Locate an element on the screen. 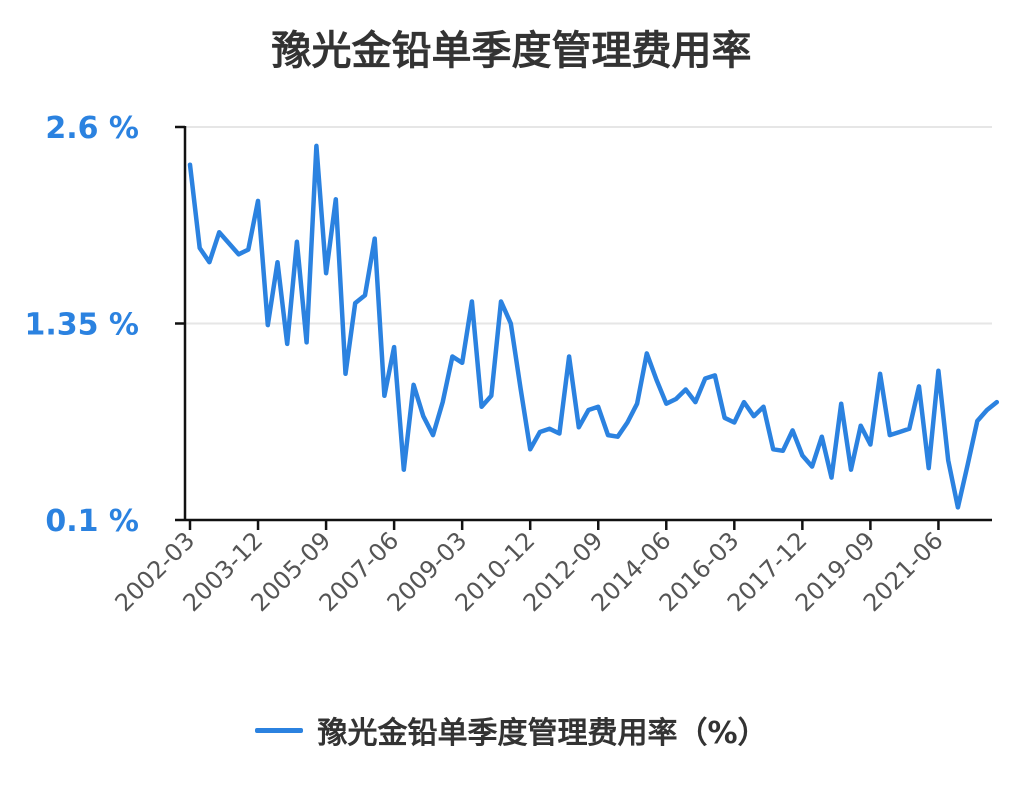 The image size is (1023, 810). legend-label: 豫光金铅单季度管理费用率（%） is located at coordinates (542, 733).